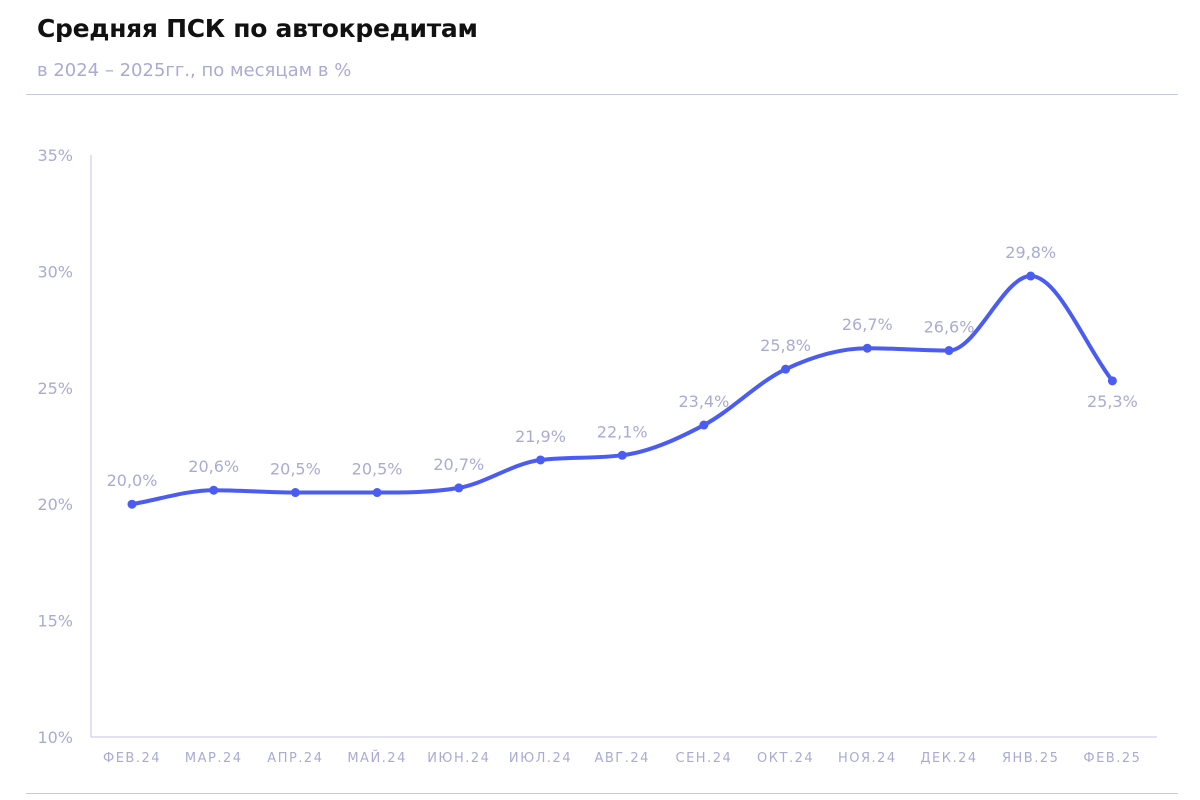 The image size is (1200, 800). What do you see at coordinates (55, 621) in the screenshot?
I see `y-tick-label: 15%` at bounding box center [55, 621].